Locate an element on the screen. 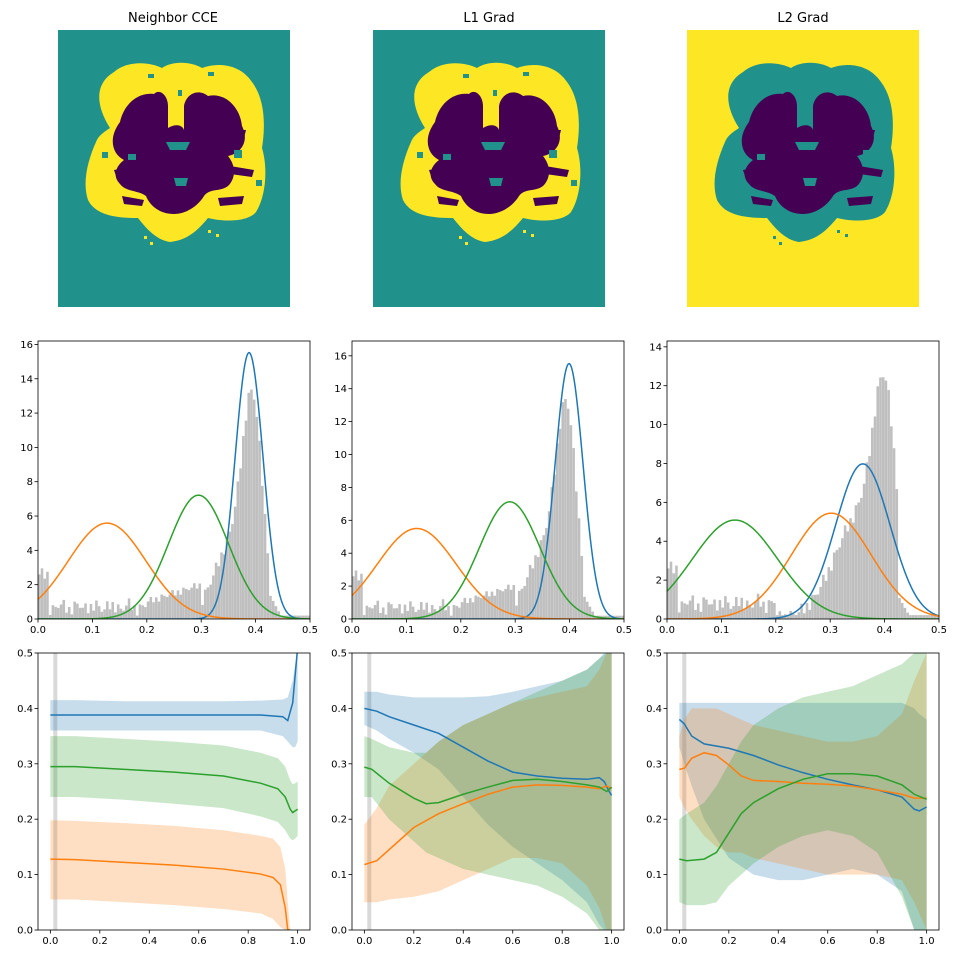 The width and height of the screenshot is (960, 960). x-tick-label: 0.3 is located at coordinates (515, 630).